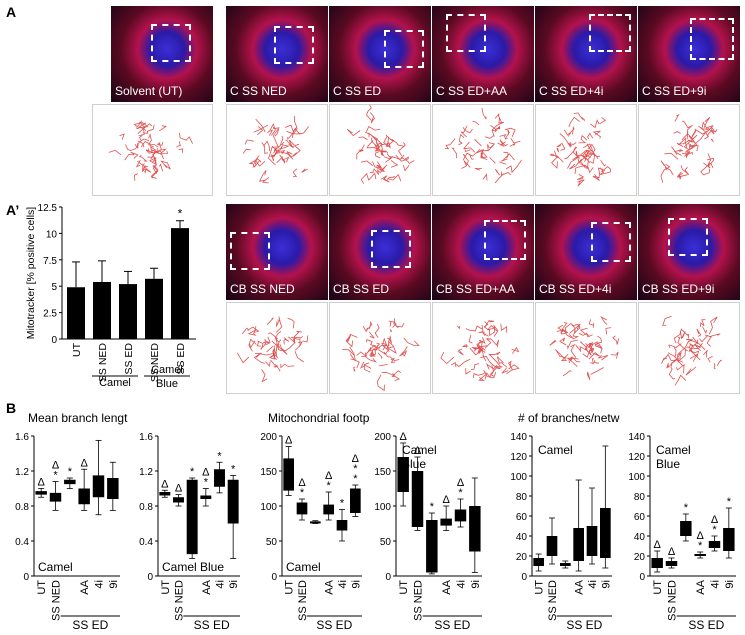  What do you see at coordinates (382, 507) in the screenshot?
I see `y-tick-label: 100` at bounding box center [382, 507].